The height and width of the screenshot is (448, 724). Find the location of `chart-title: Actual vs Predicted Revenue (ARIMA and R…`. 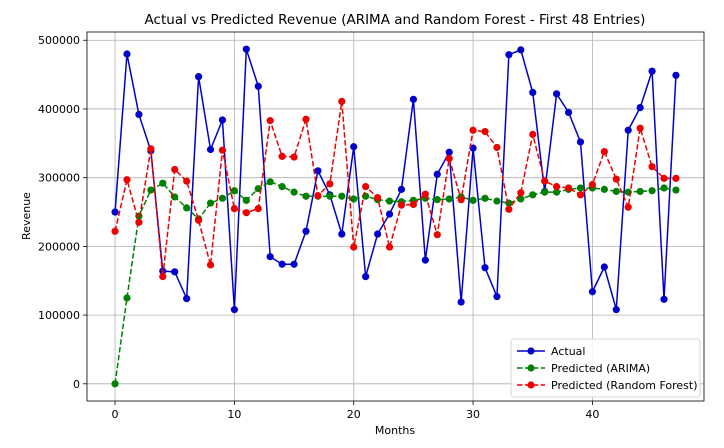

chart-title: Actual vs Predicted Revenue (ARIMA and R… is located at coordinates (395, 20).